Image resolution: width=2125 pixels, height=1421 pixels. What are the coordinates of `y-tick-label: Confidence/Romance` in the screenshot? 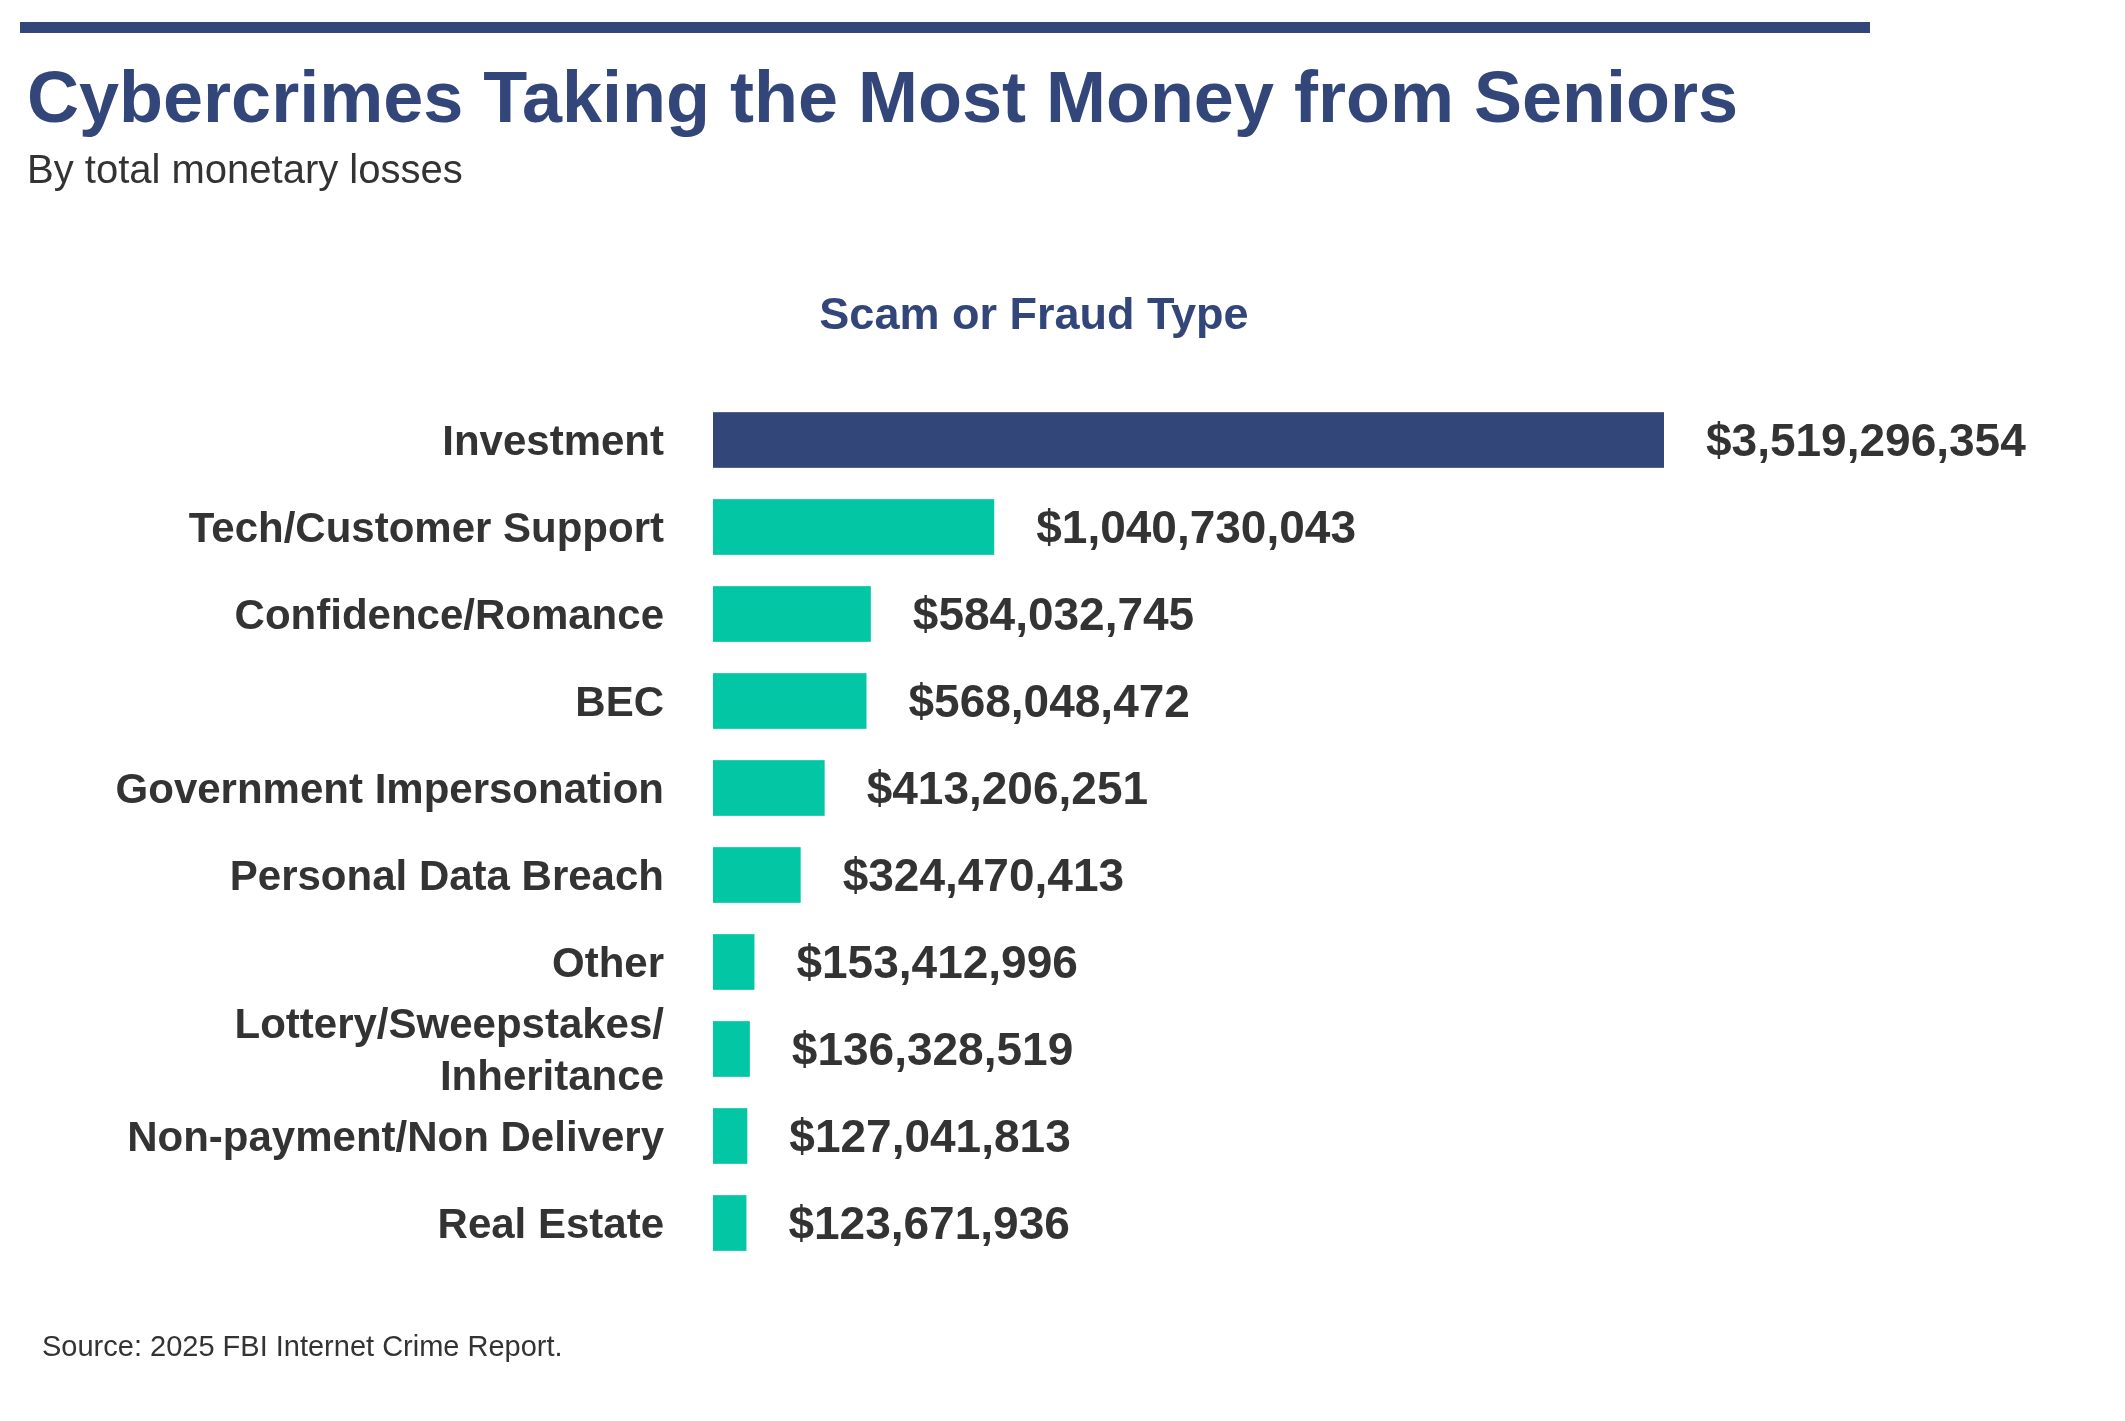 It's located at (449, 614).